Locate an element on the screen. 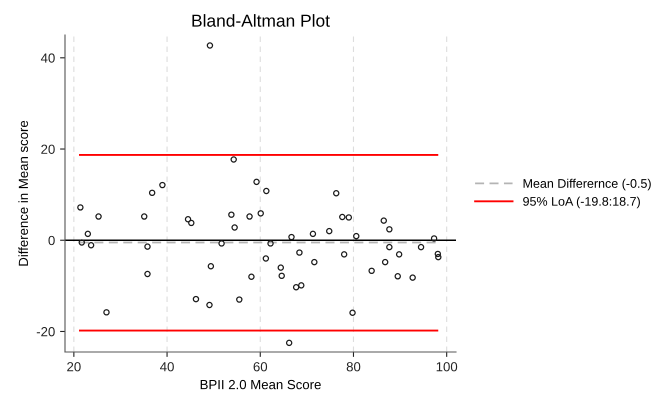 The width and height of the screenshot is (666, 408). x-tick-label: 80 is located at coordinates (353, 367).